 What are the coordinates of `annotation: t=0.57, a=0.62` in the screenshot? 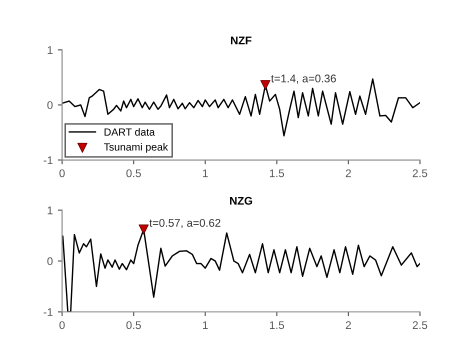 It's located at (184, 223).